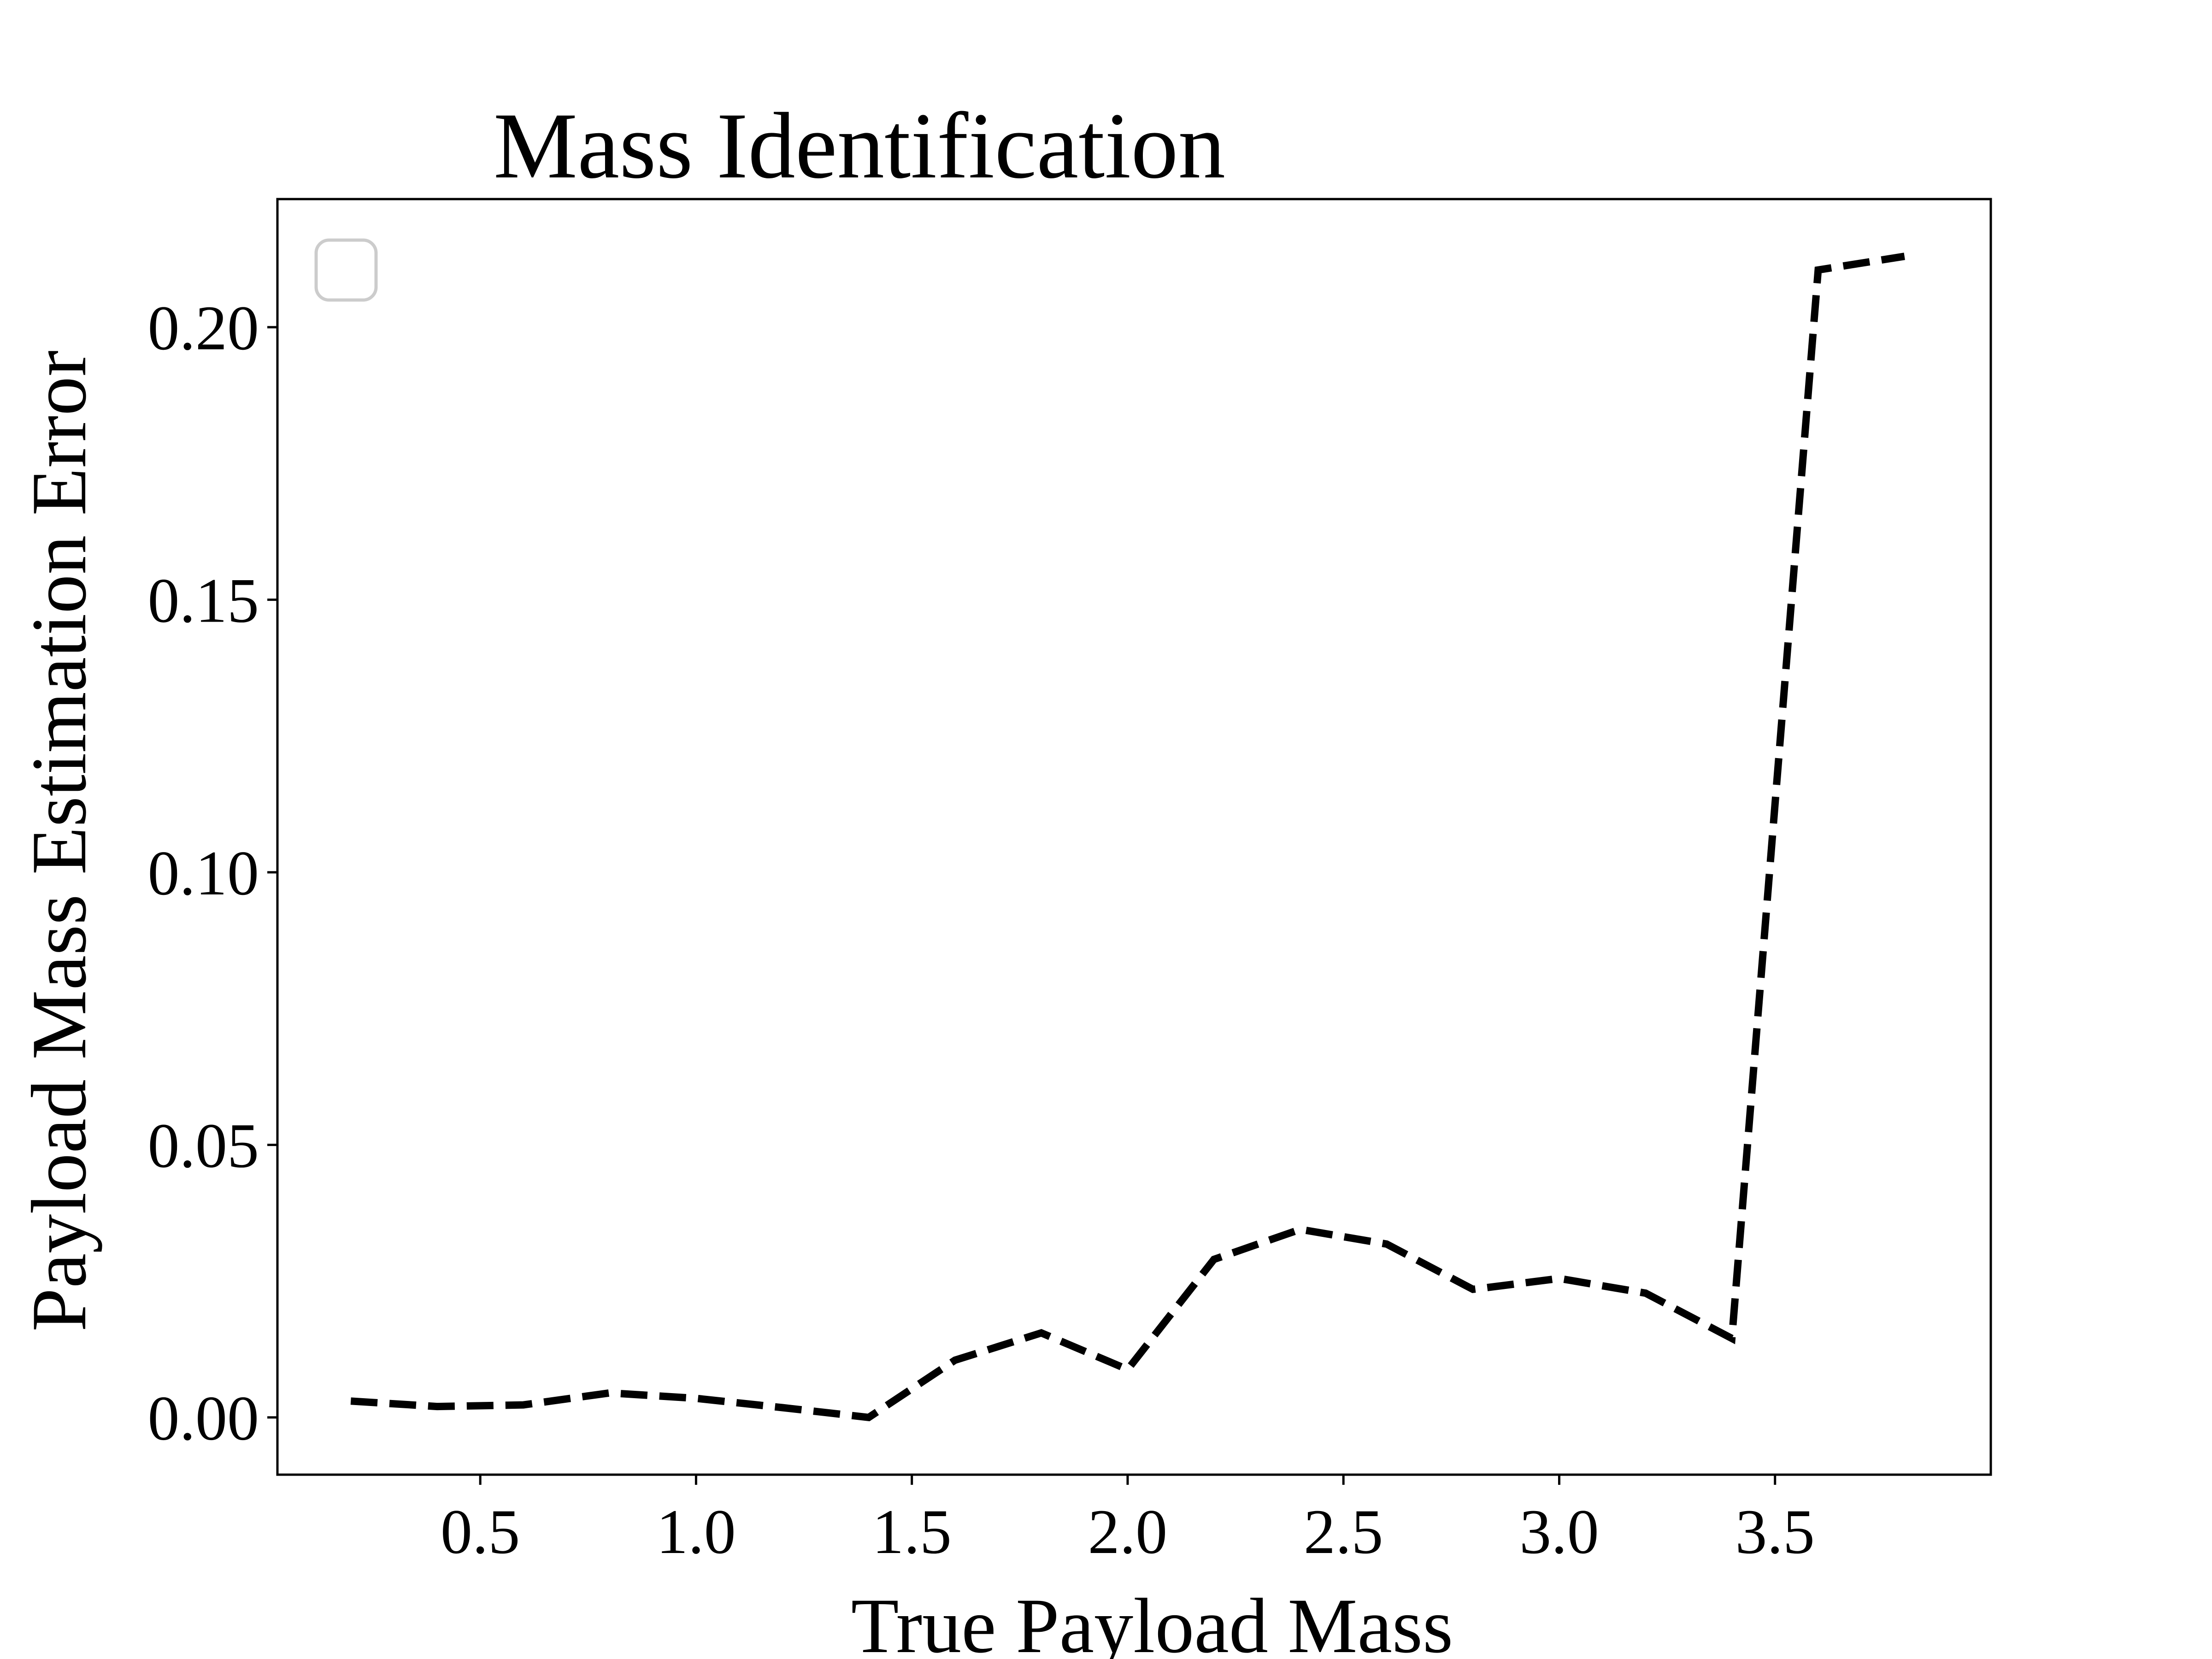  I want to click on x-tick-label-0: 0.5, so click(480, 1531).